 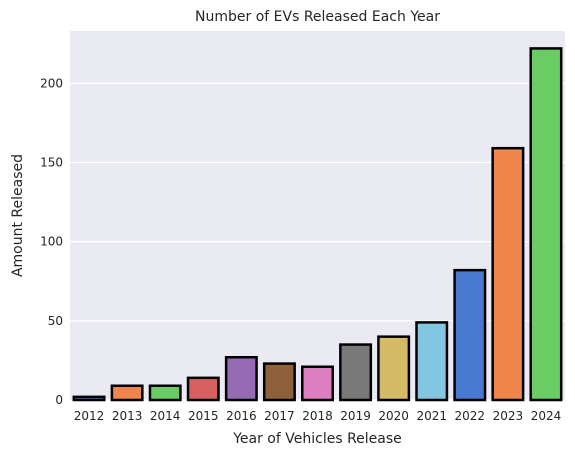 I want to click on x-tick-label: 2021, so click(x=431, y=416).